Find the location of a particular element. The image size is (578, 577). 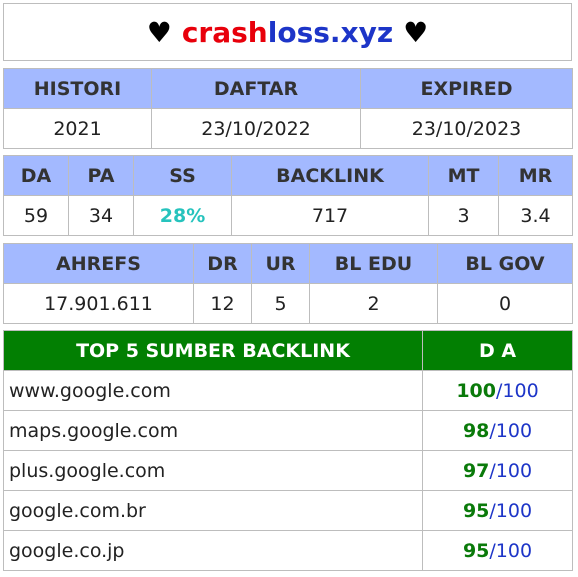

table-row: www.google.com 100/100 is located at coordinates (288, 390).